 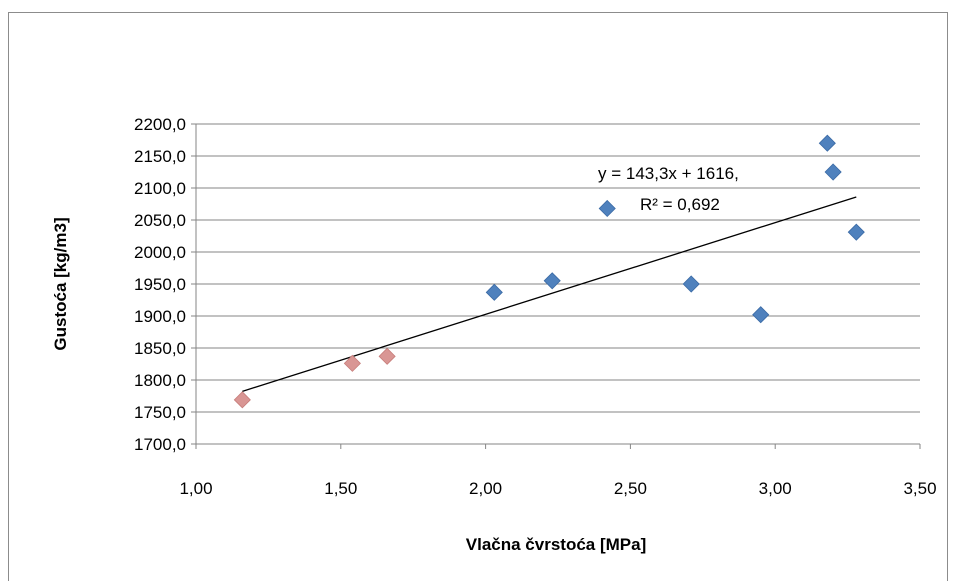 I want to click on trendline-r-squared: R² = 0,692, so click(x=680, y=204).